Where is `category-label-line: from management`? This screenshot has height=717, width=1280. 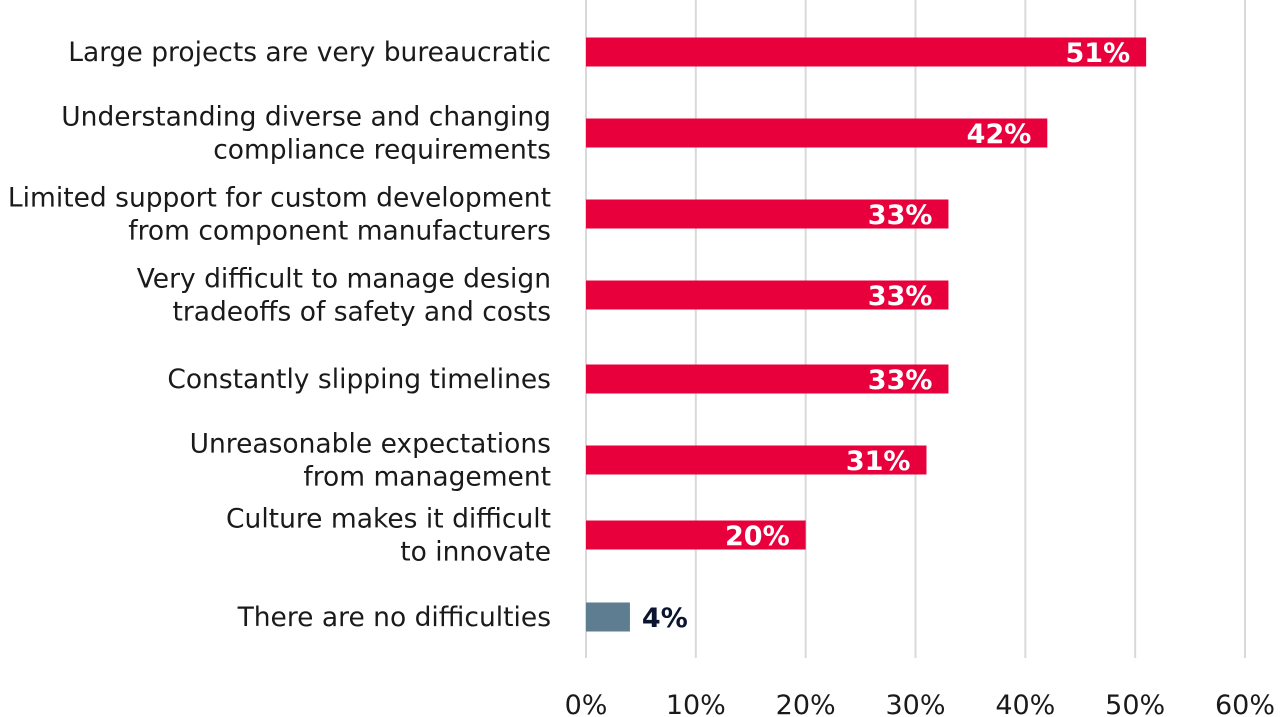 category-label-line: from management is located at coordinates (427, 477).